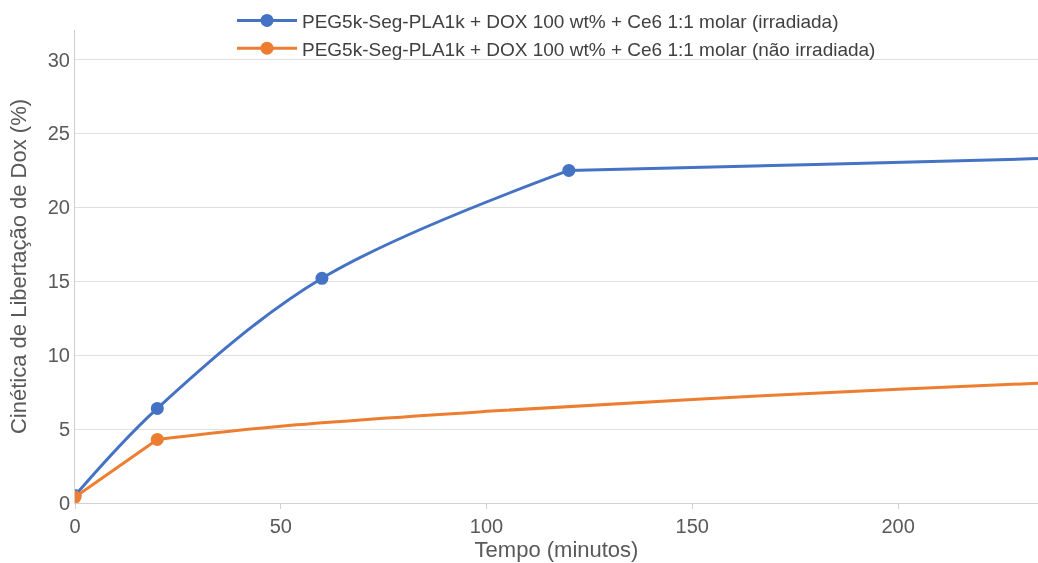 Image resolution: width=1038 pixels, height=563 pixels. Describe the element at coordinates (64, 503) in the screenshot. I see `y-tick-label: 0` at that location.